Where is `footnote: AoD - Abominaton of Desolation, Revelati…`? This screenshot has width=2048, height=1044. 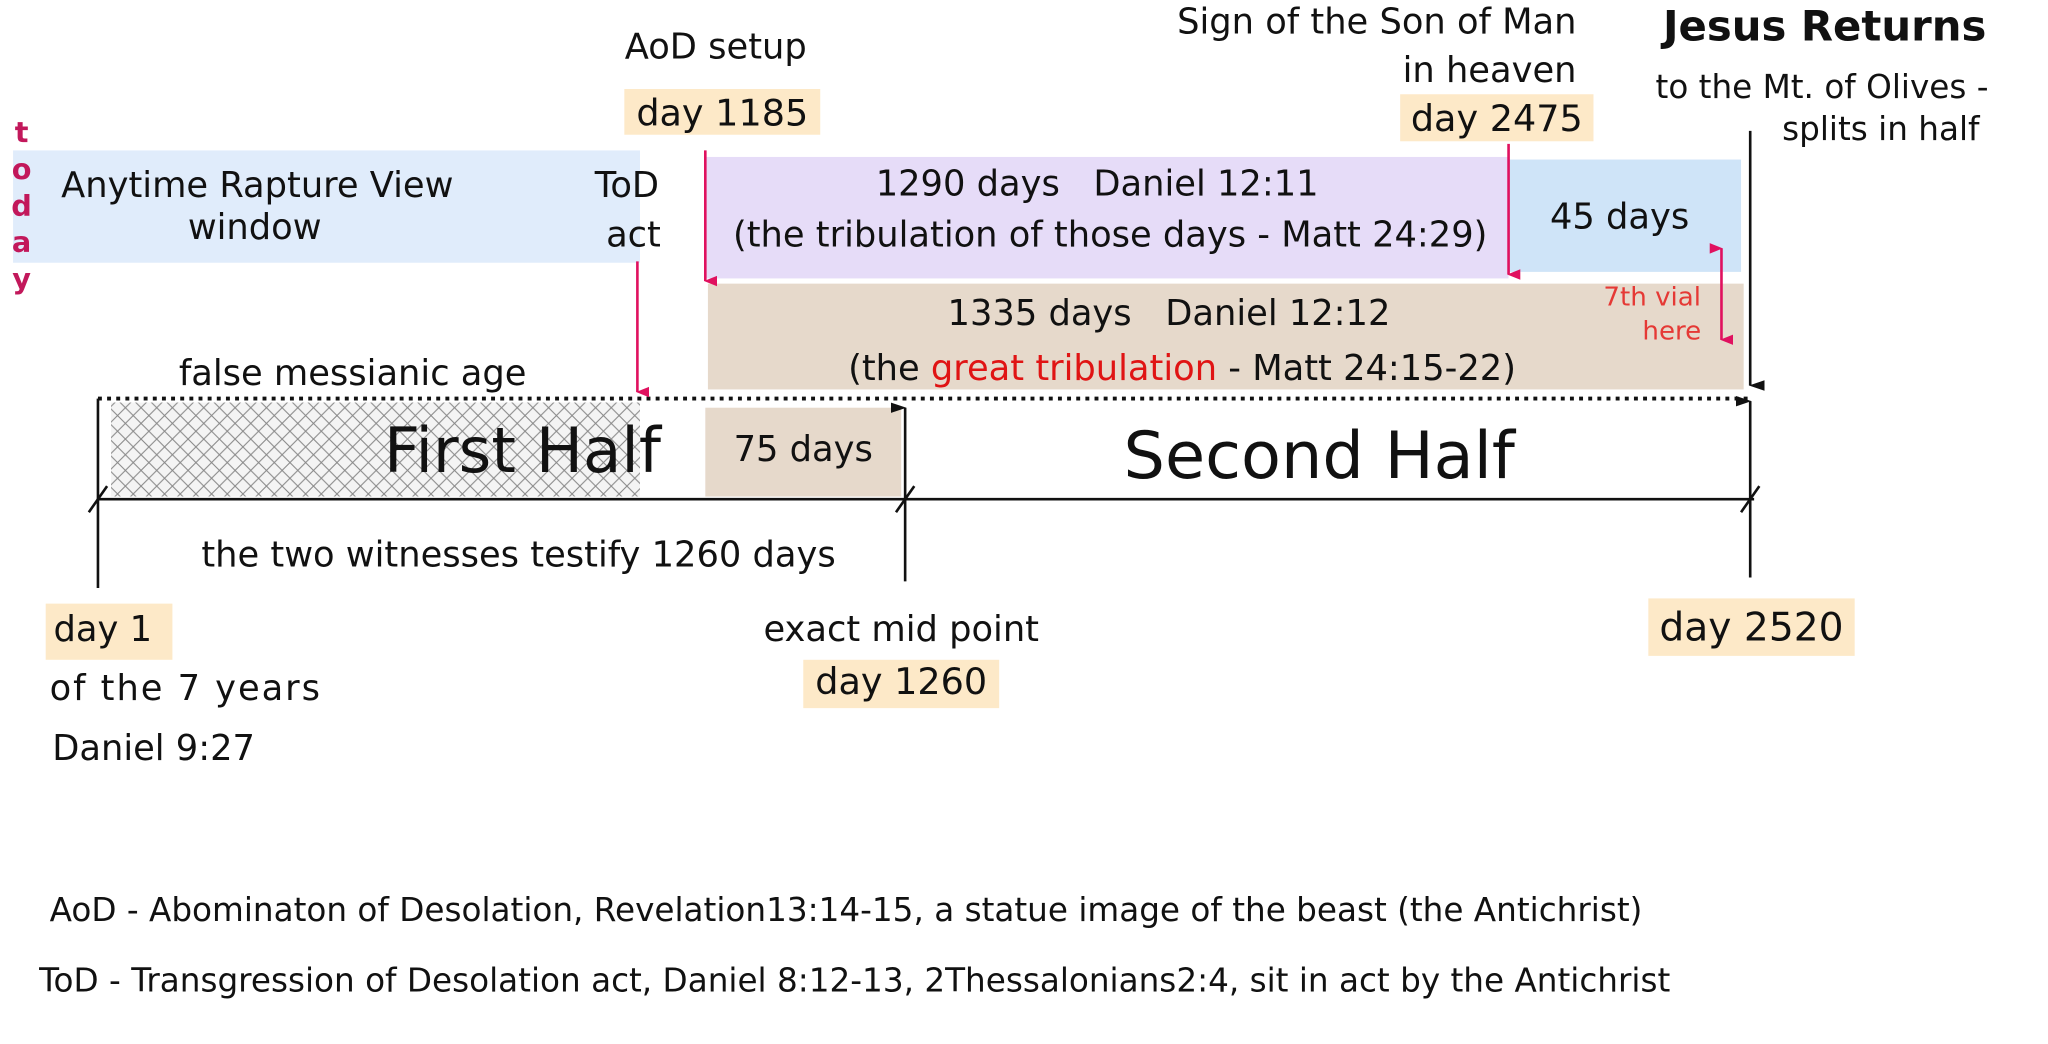 footnote: AoD - Abominaton of Desolation, Revelati… is located at coordinates (846, 910).